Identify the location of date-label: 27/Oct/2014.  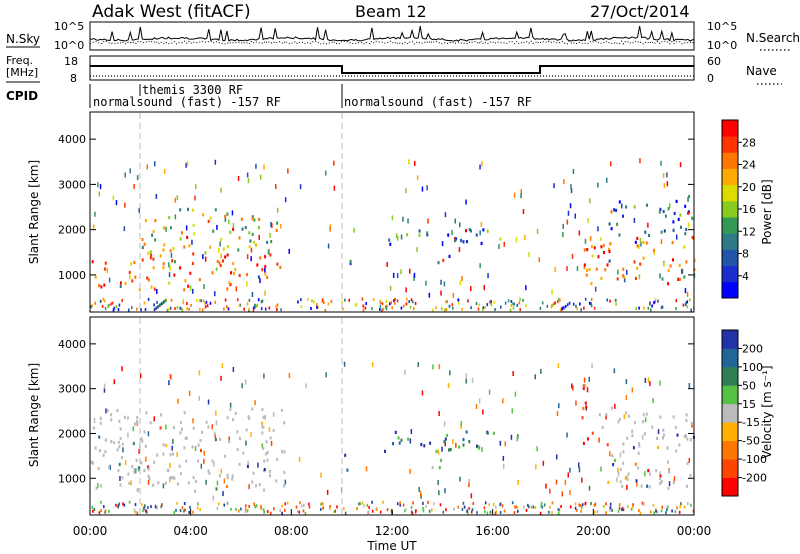
(640, 11).